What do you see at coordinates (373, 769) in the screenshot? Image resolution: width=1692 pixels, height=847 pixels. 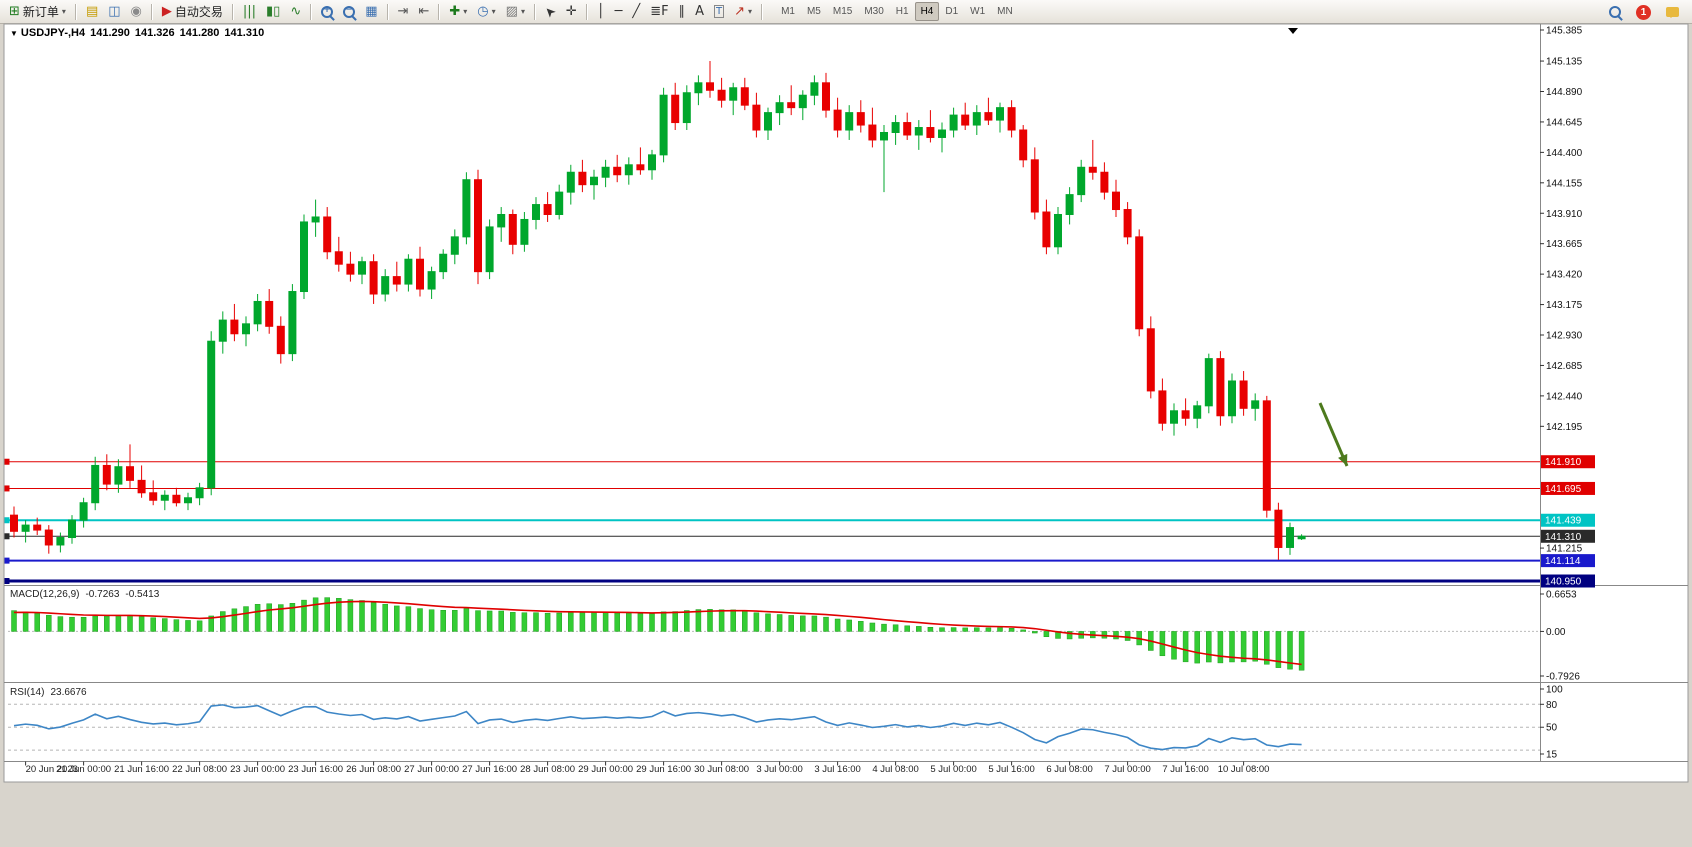 I see `svg-text: 26 Jun 08:00` at bounding box center [373, 769].